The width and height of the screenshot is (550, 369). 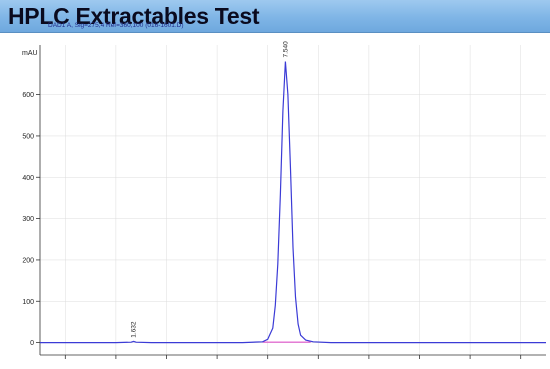 What do you see at coordinates (28, 302) in the screenshot?
I see `y-tick-label: 100` at bounding box center [28, 302].